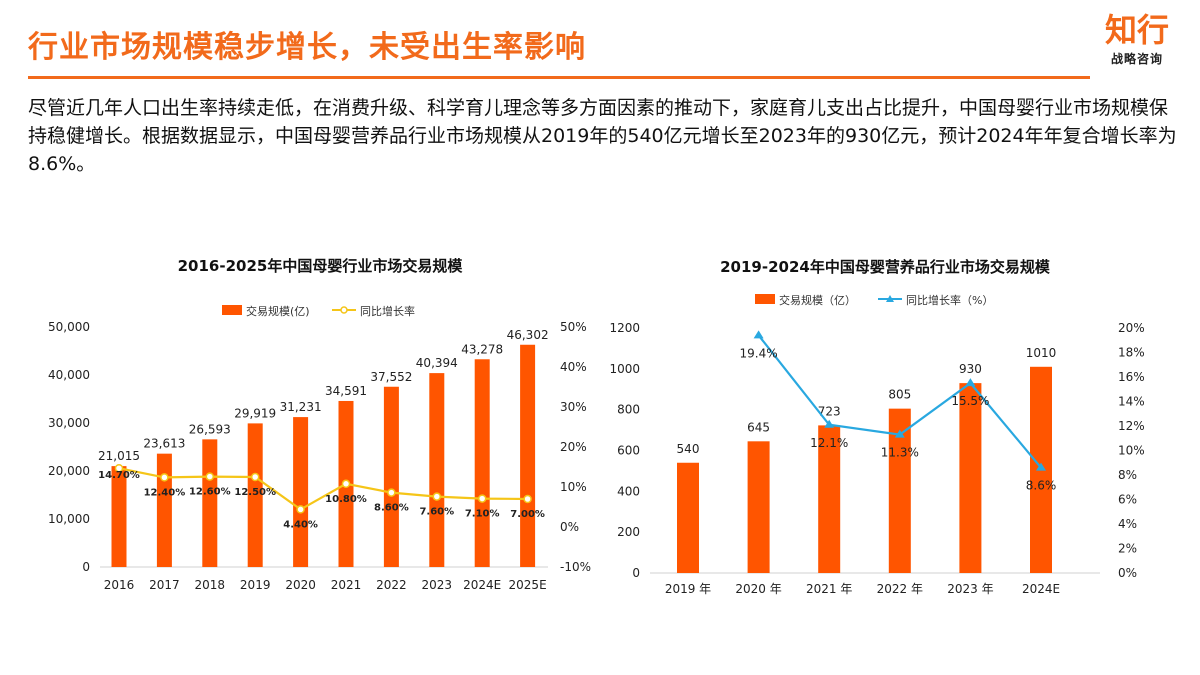 The height and width of the screenshot is (675, 1200). Describe the element at coordinates (829, 411) in the screenshot. I see `bar-data-label: 723` at that location.